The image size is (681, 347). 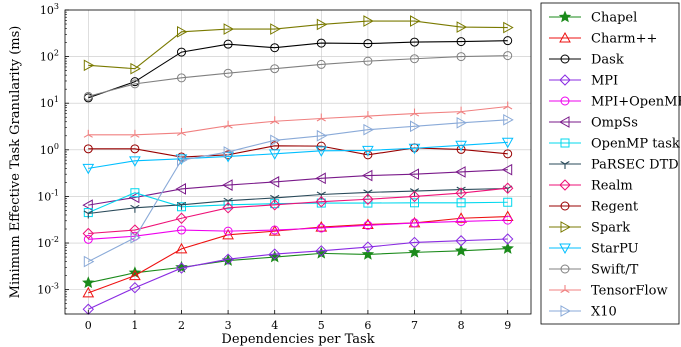 What do you see at coordinates (624, 39) in the screenshot?
I see `legend-label: Charm++` at bounding box center [624, 39].